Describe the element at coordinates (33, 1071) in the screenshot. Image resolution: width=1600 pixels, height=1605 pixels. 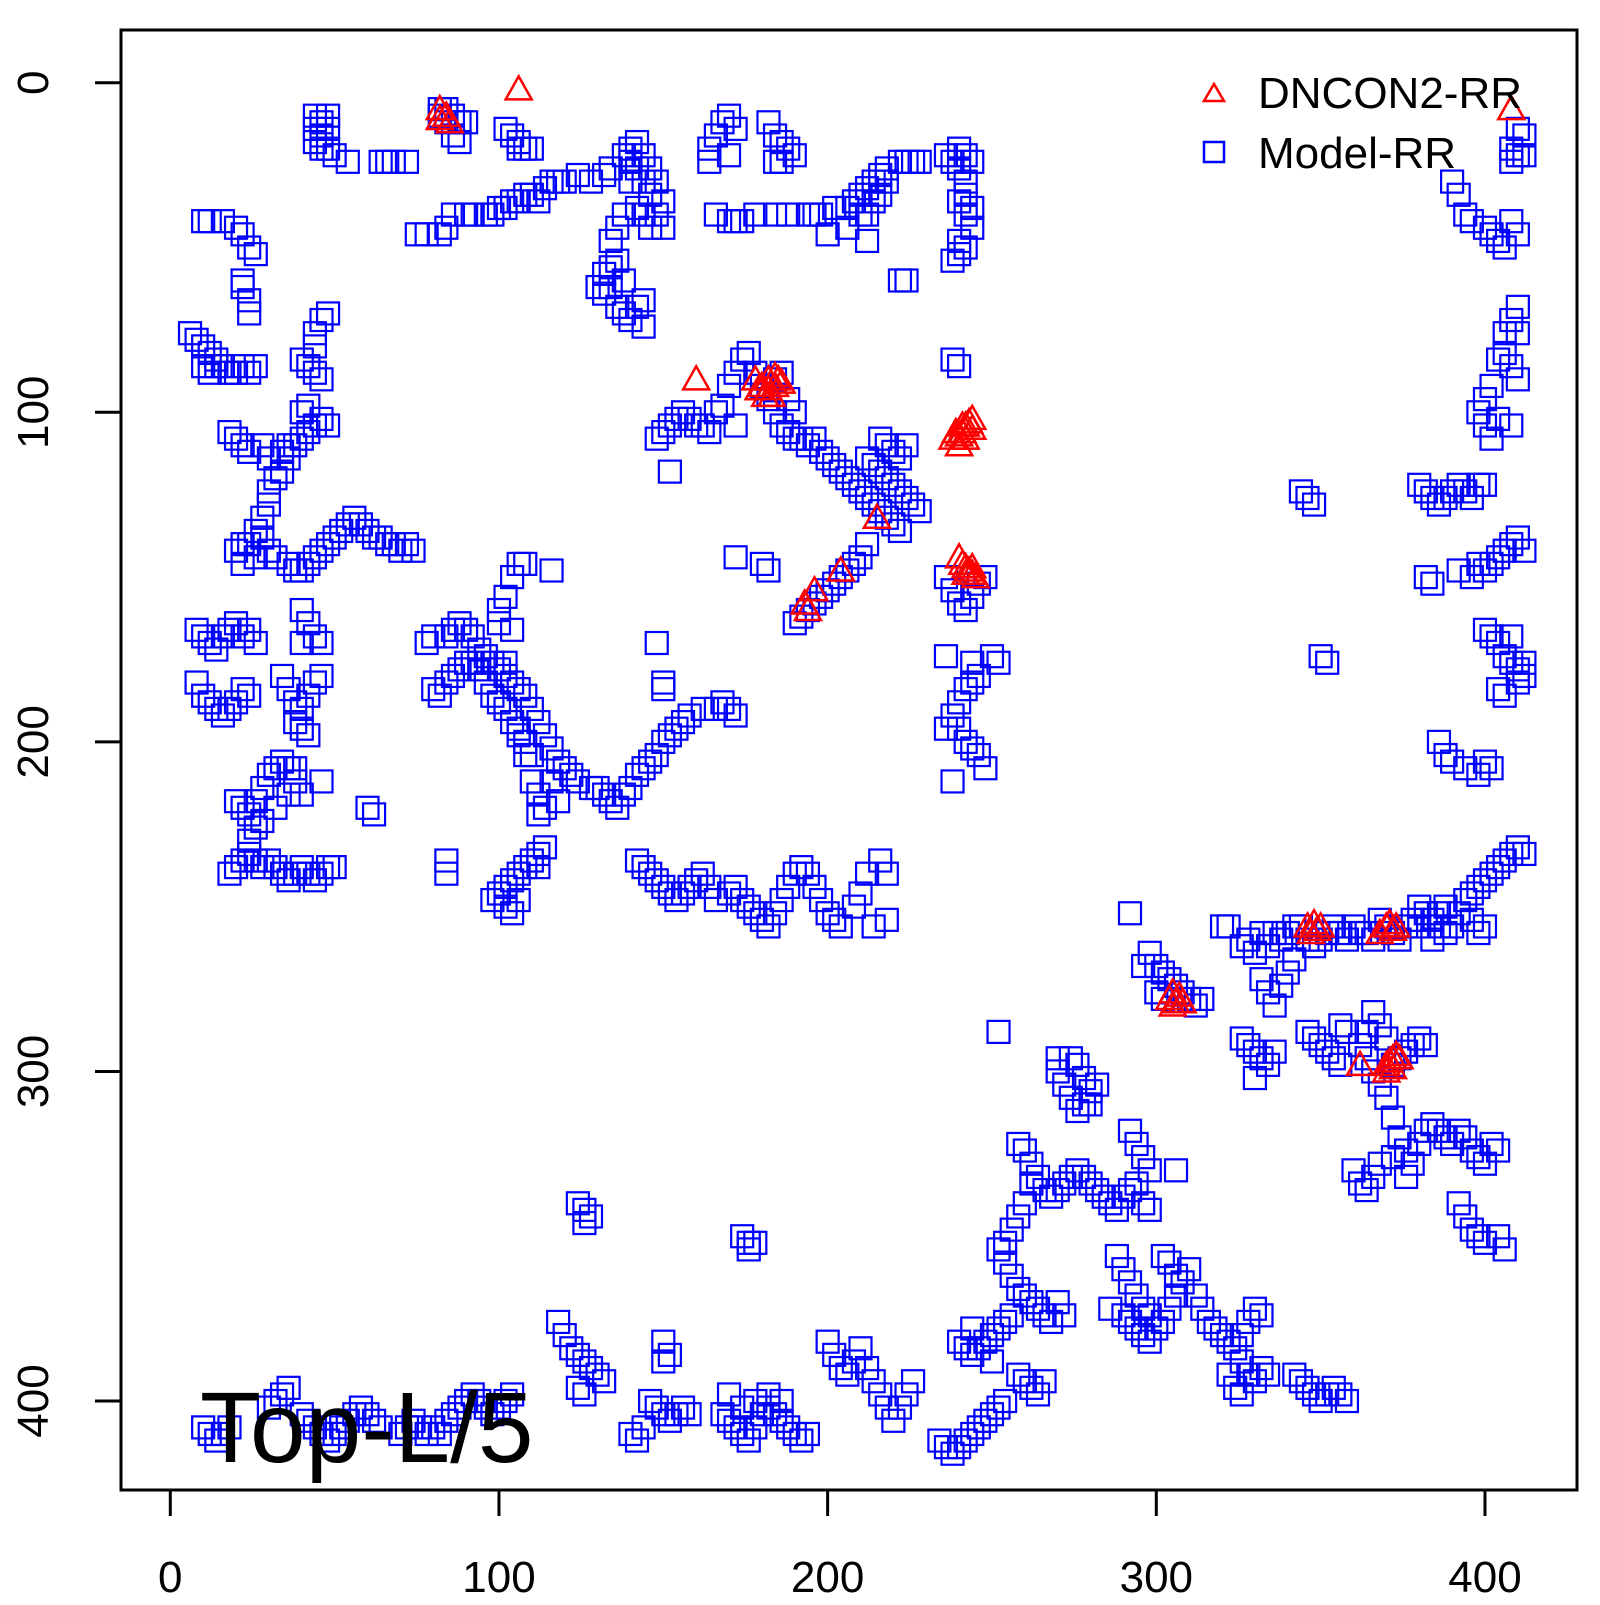
I see `y-tick-label: 300` at that location.